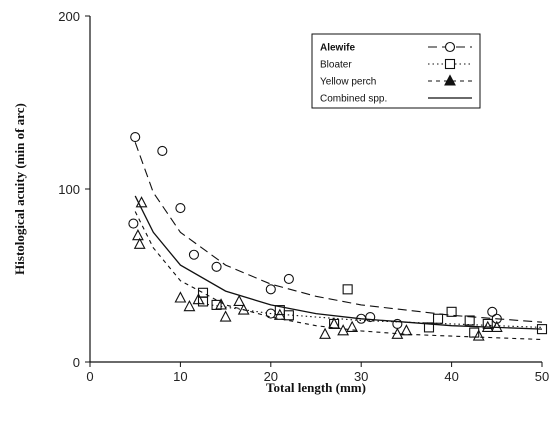 This screenshot has width=553, height=426. What do you see at coordinates (451, 376) in the screenshot?
I see `x-tick-label: 40` at bounding box center [451, 376].